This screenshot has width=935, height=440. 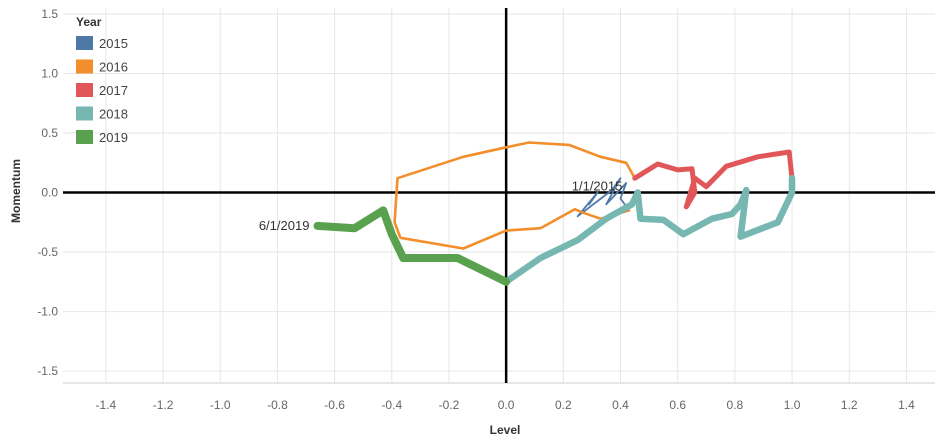 What do you see at coordinates (47, 312) in the screenshot?
I see `y-tick-label: -1.0` at bounding box center [47, 312].